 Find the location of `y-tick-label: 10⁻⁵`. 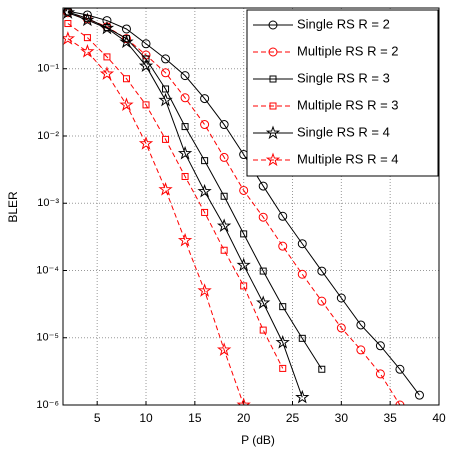

y-tick-label: 10⁻⁵ is located at coordinates (47, 338).